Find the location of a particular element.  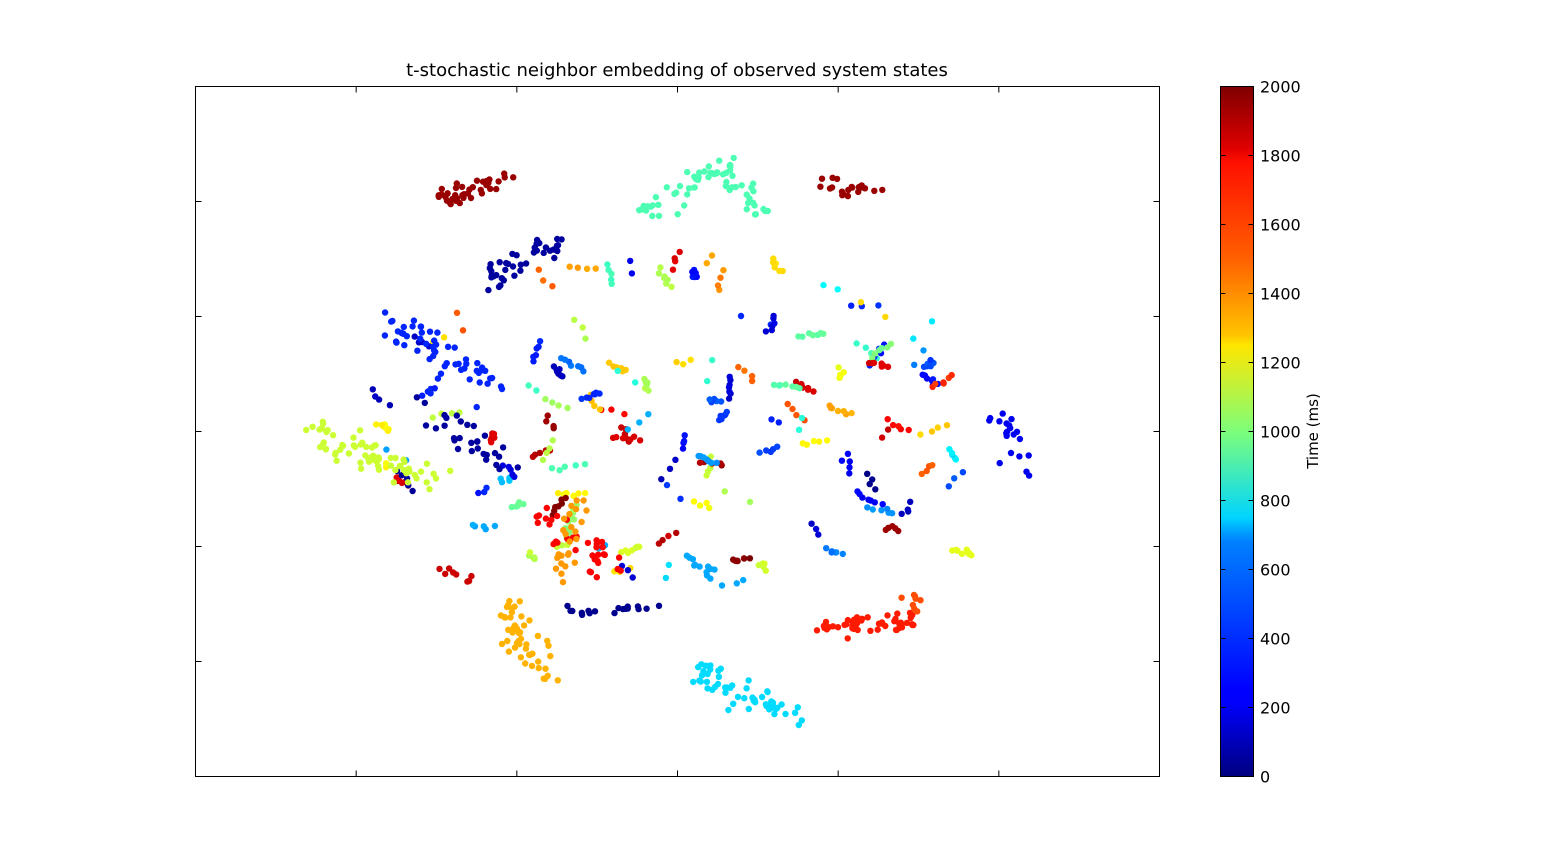

colorbar-tick-label: 1800 is located at coordinates (1280, 156).